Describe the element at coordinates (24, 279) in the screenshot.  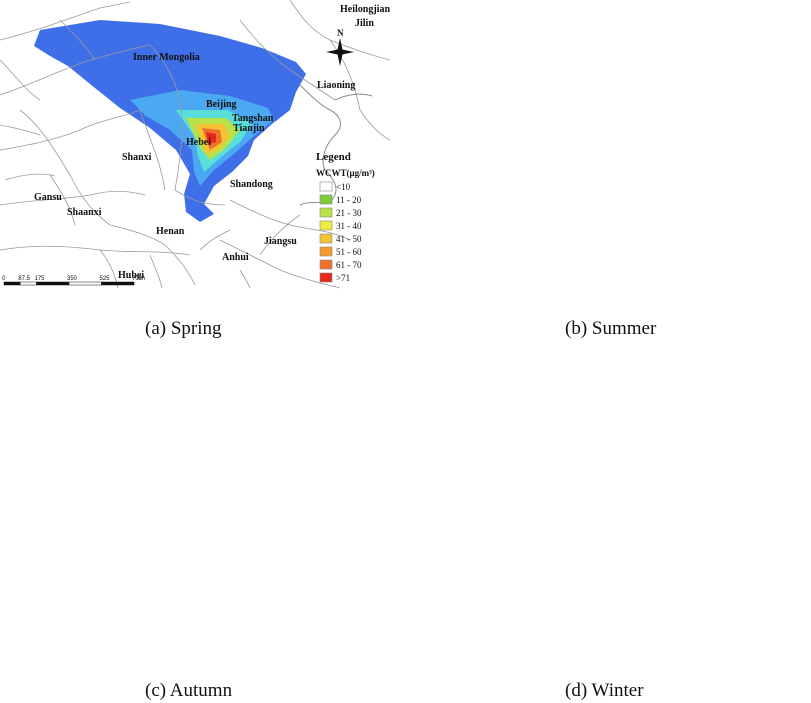
I see `scale-bar-tick: 87.5` at that location.